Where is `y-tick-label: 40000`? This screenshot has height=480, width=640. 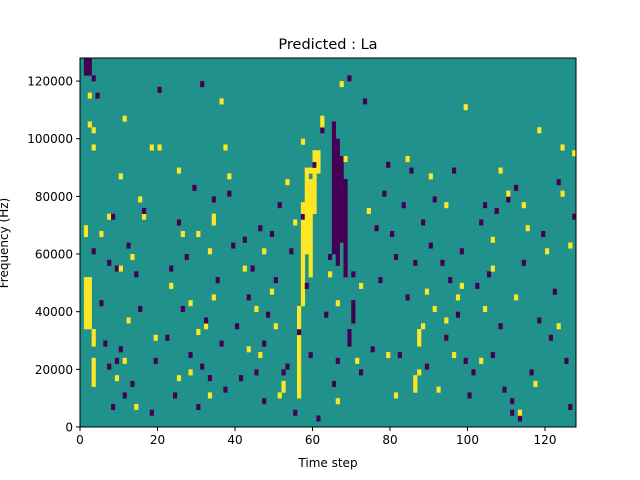
y-tick-label: 40000 is located at coordinates (54, 312).